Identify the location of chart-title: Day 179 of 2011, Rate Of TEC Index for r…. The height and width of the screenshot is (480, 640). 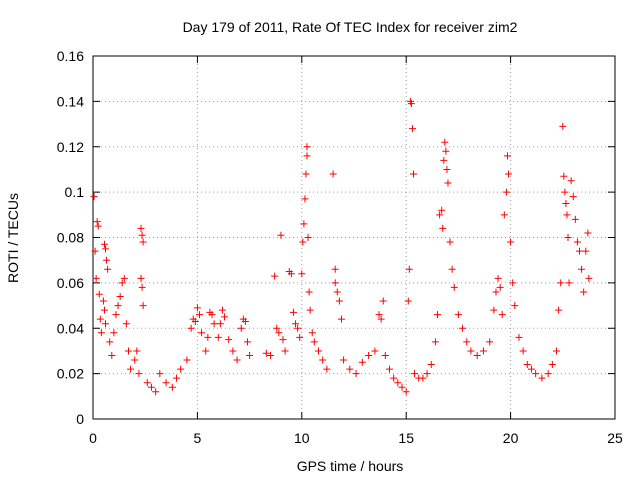
(350, 27).